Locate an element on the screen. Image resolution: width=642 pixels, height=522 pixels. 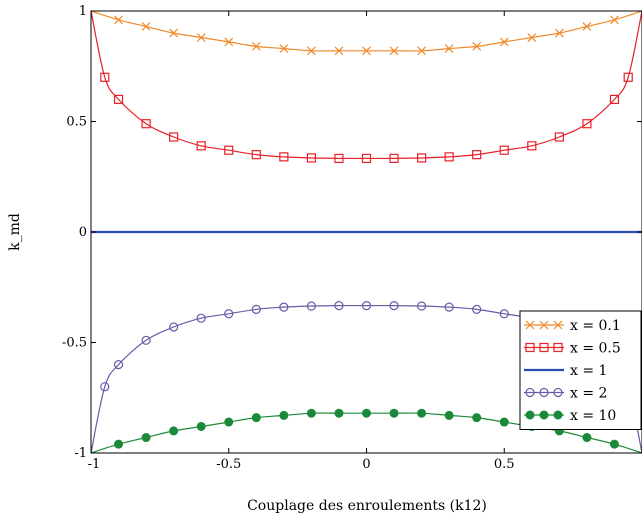
legend-label: x = 0.1 is located at coordinates (595, 326).